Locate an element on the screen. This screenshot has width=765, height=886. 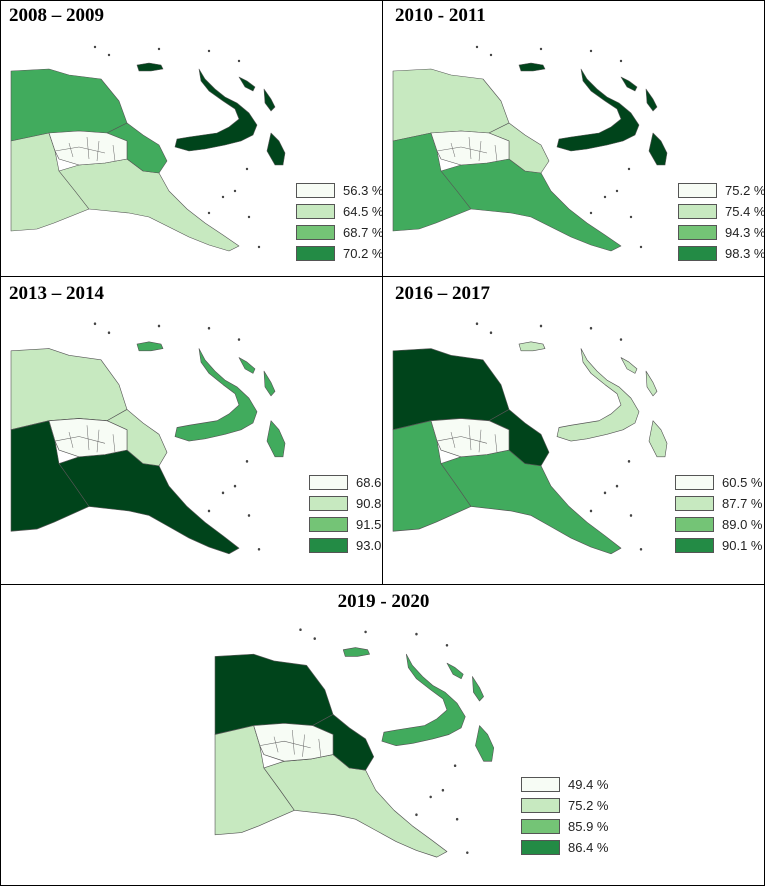
legend-item: 98.3 % is located at coordinates (721, 253).